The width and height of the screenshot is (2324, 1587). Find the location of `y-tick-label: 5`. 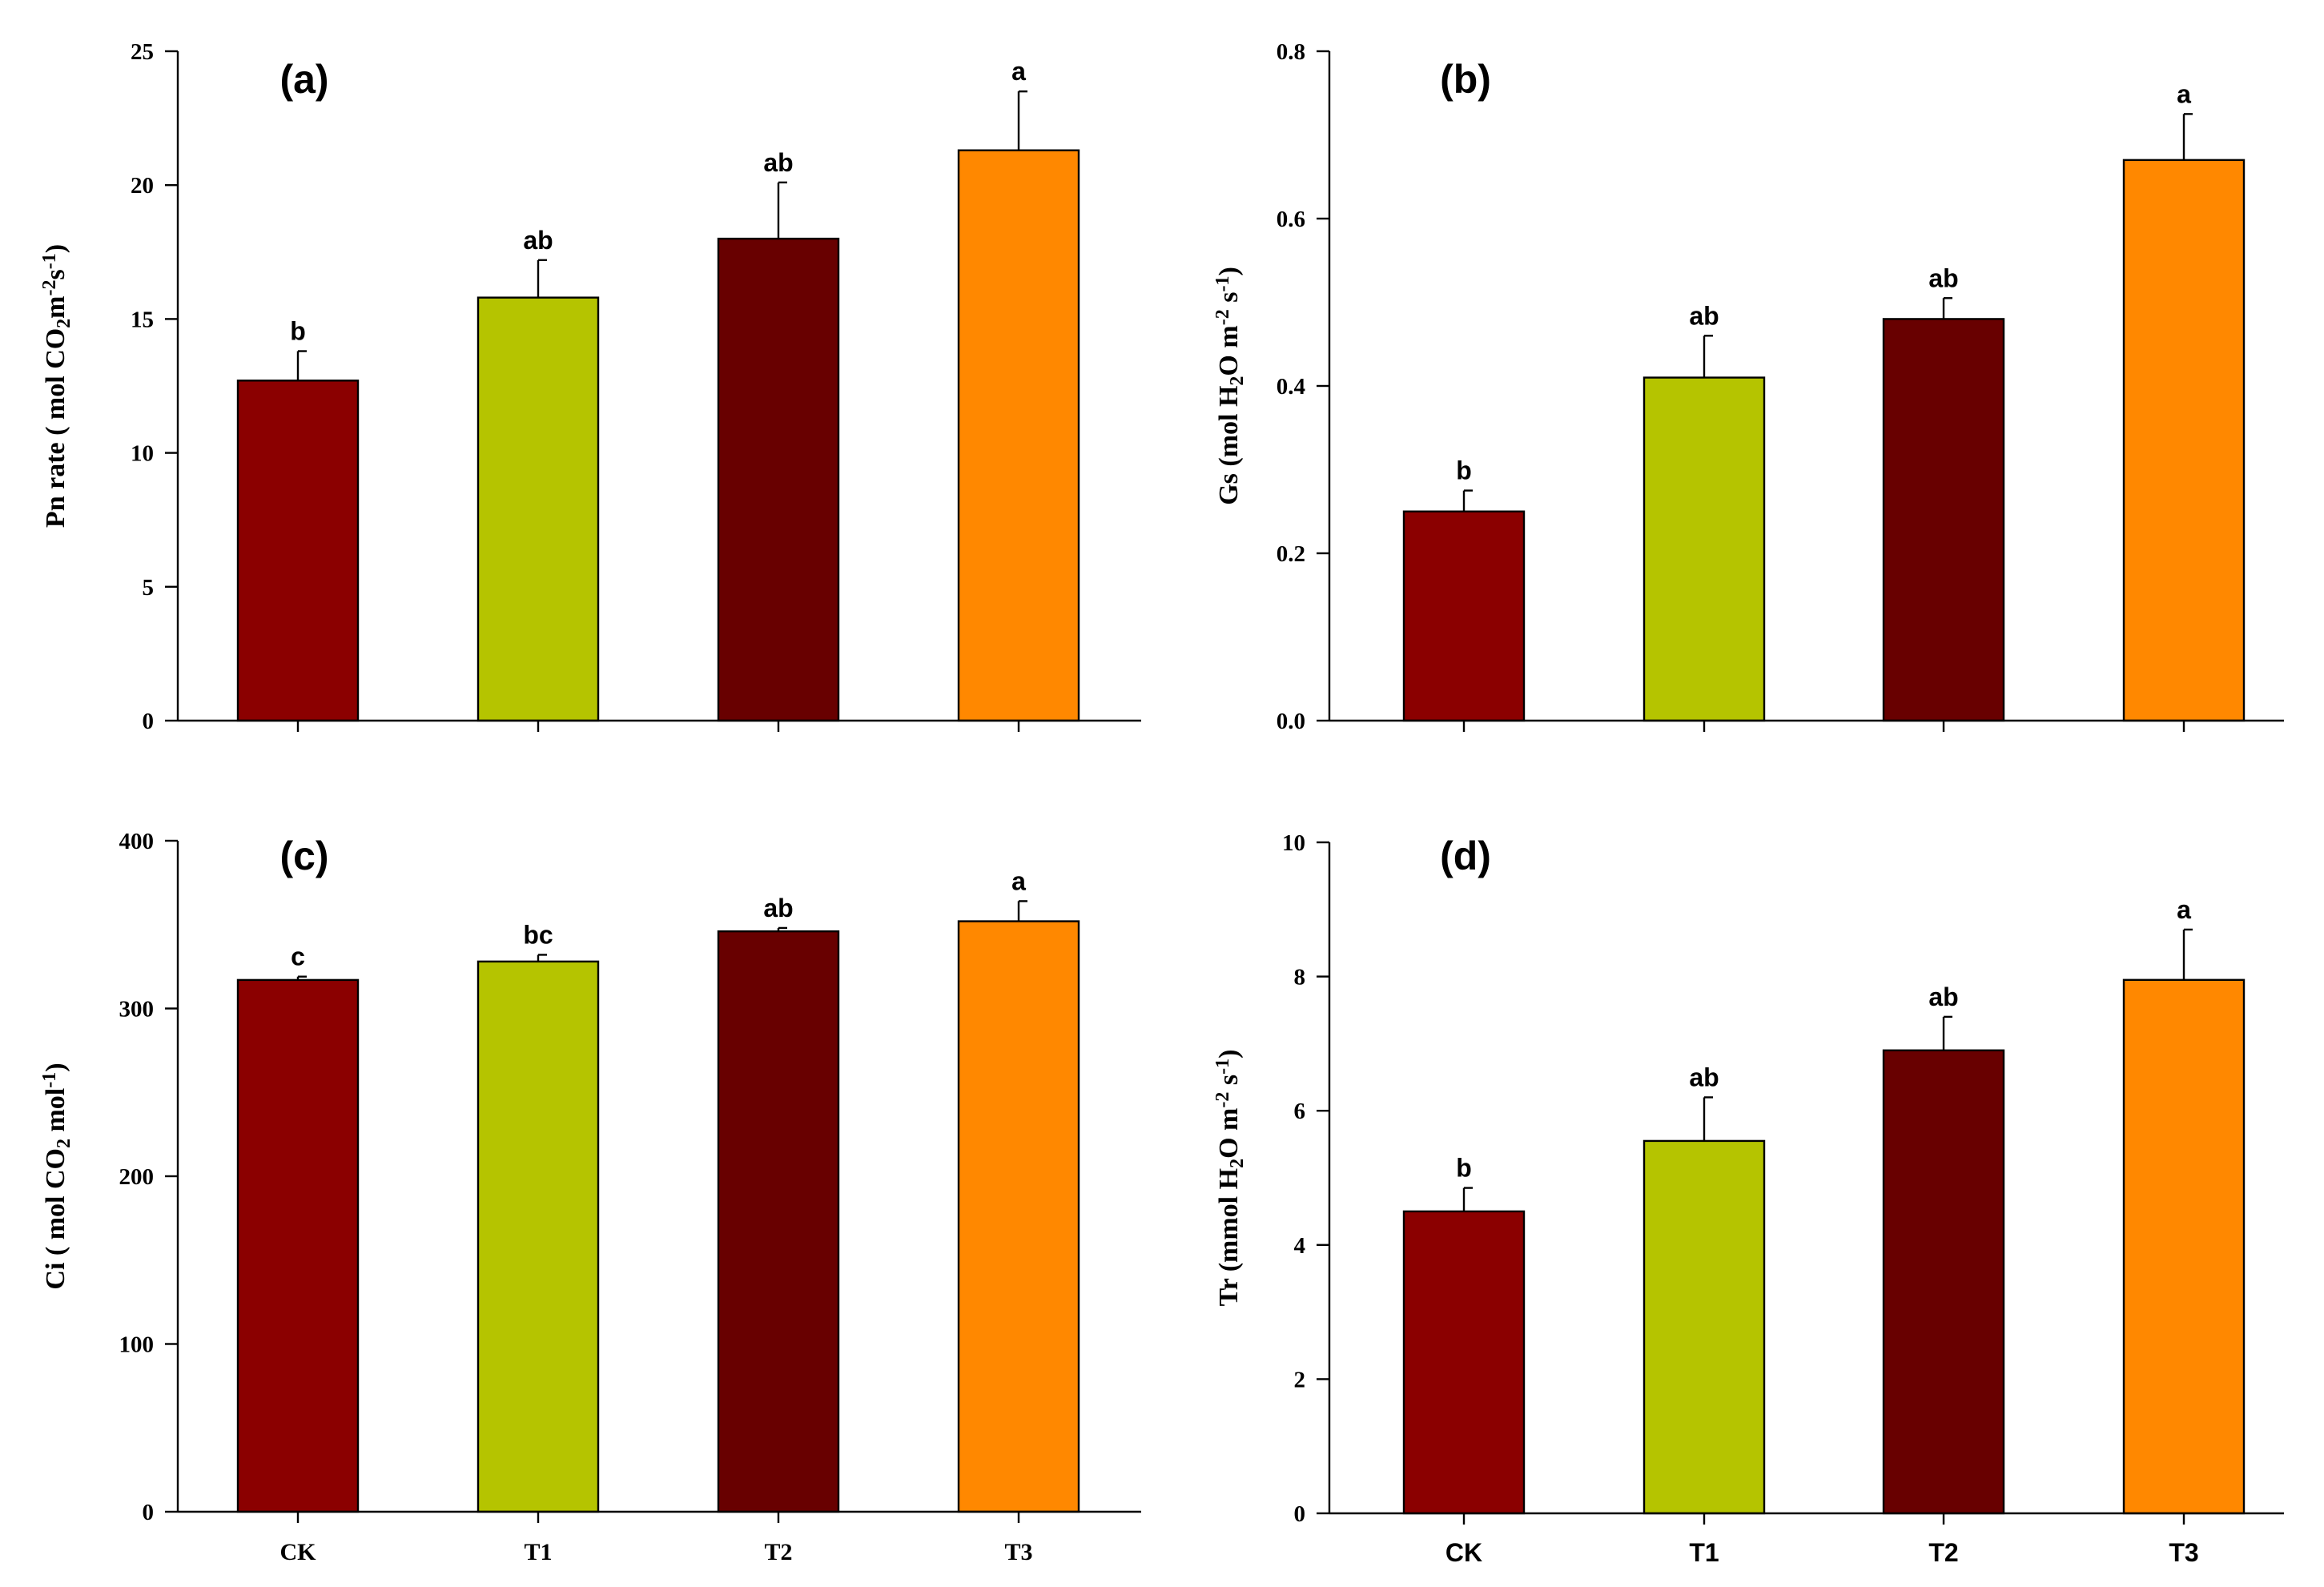

y-tick-label: 5 is located at coordinates (149, 588).